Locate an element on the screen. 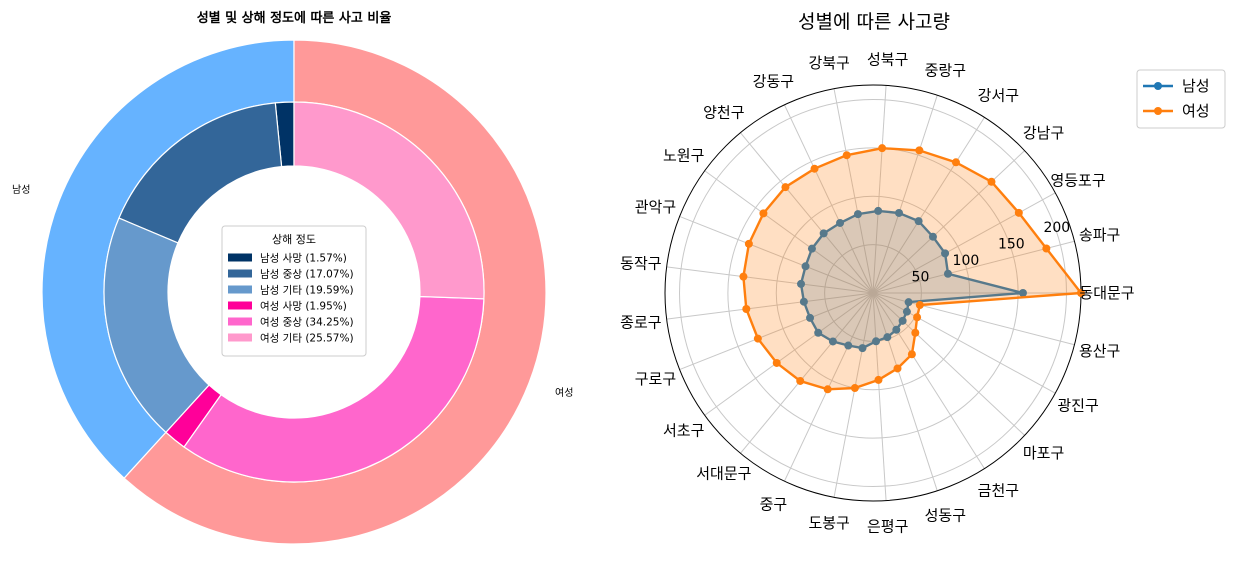  legend-title: 상해 정도 is located at coordinates (294, 239).